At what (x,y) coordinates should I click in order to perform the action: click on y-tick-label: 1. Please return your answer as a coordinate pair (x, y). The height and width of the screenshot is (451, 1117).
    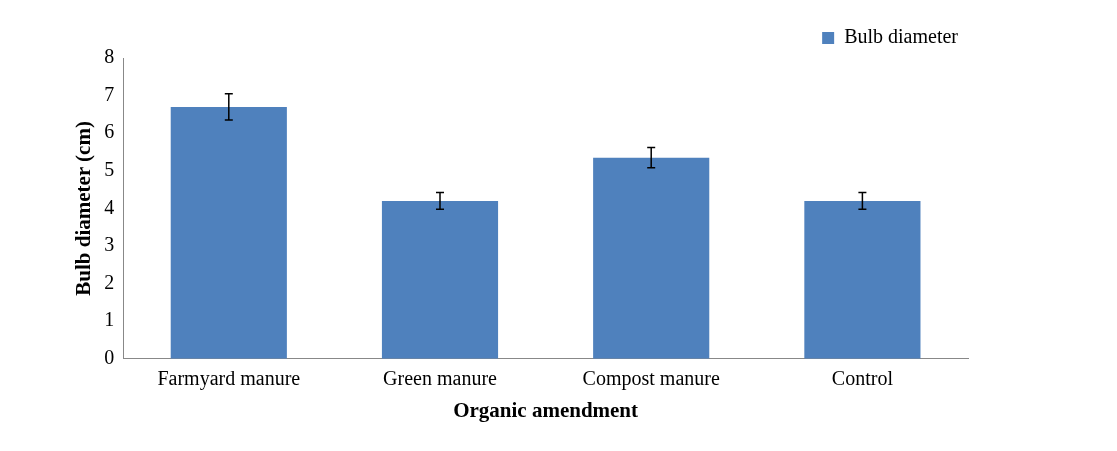
    Looking at the image, I should click on (109, 319).